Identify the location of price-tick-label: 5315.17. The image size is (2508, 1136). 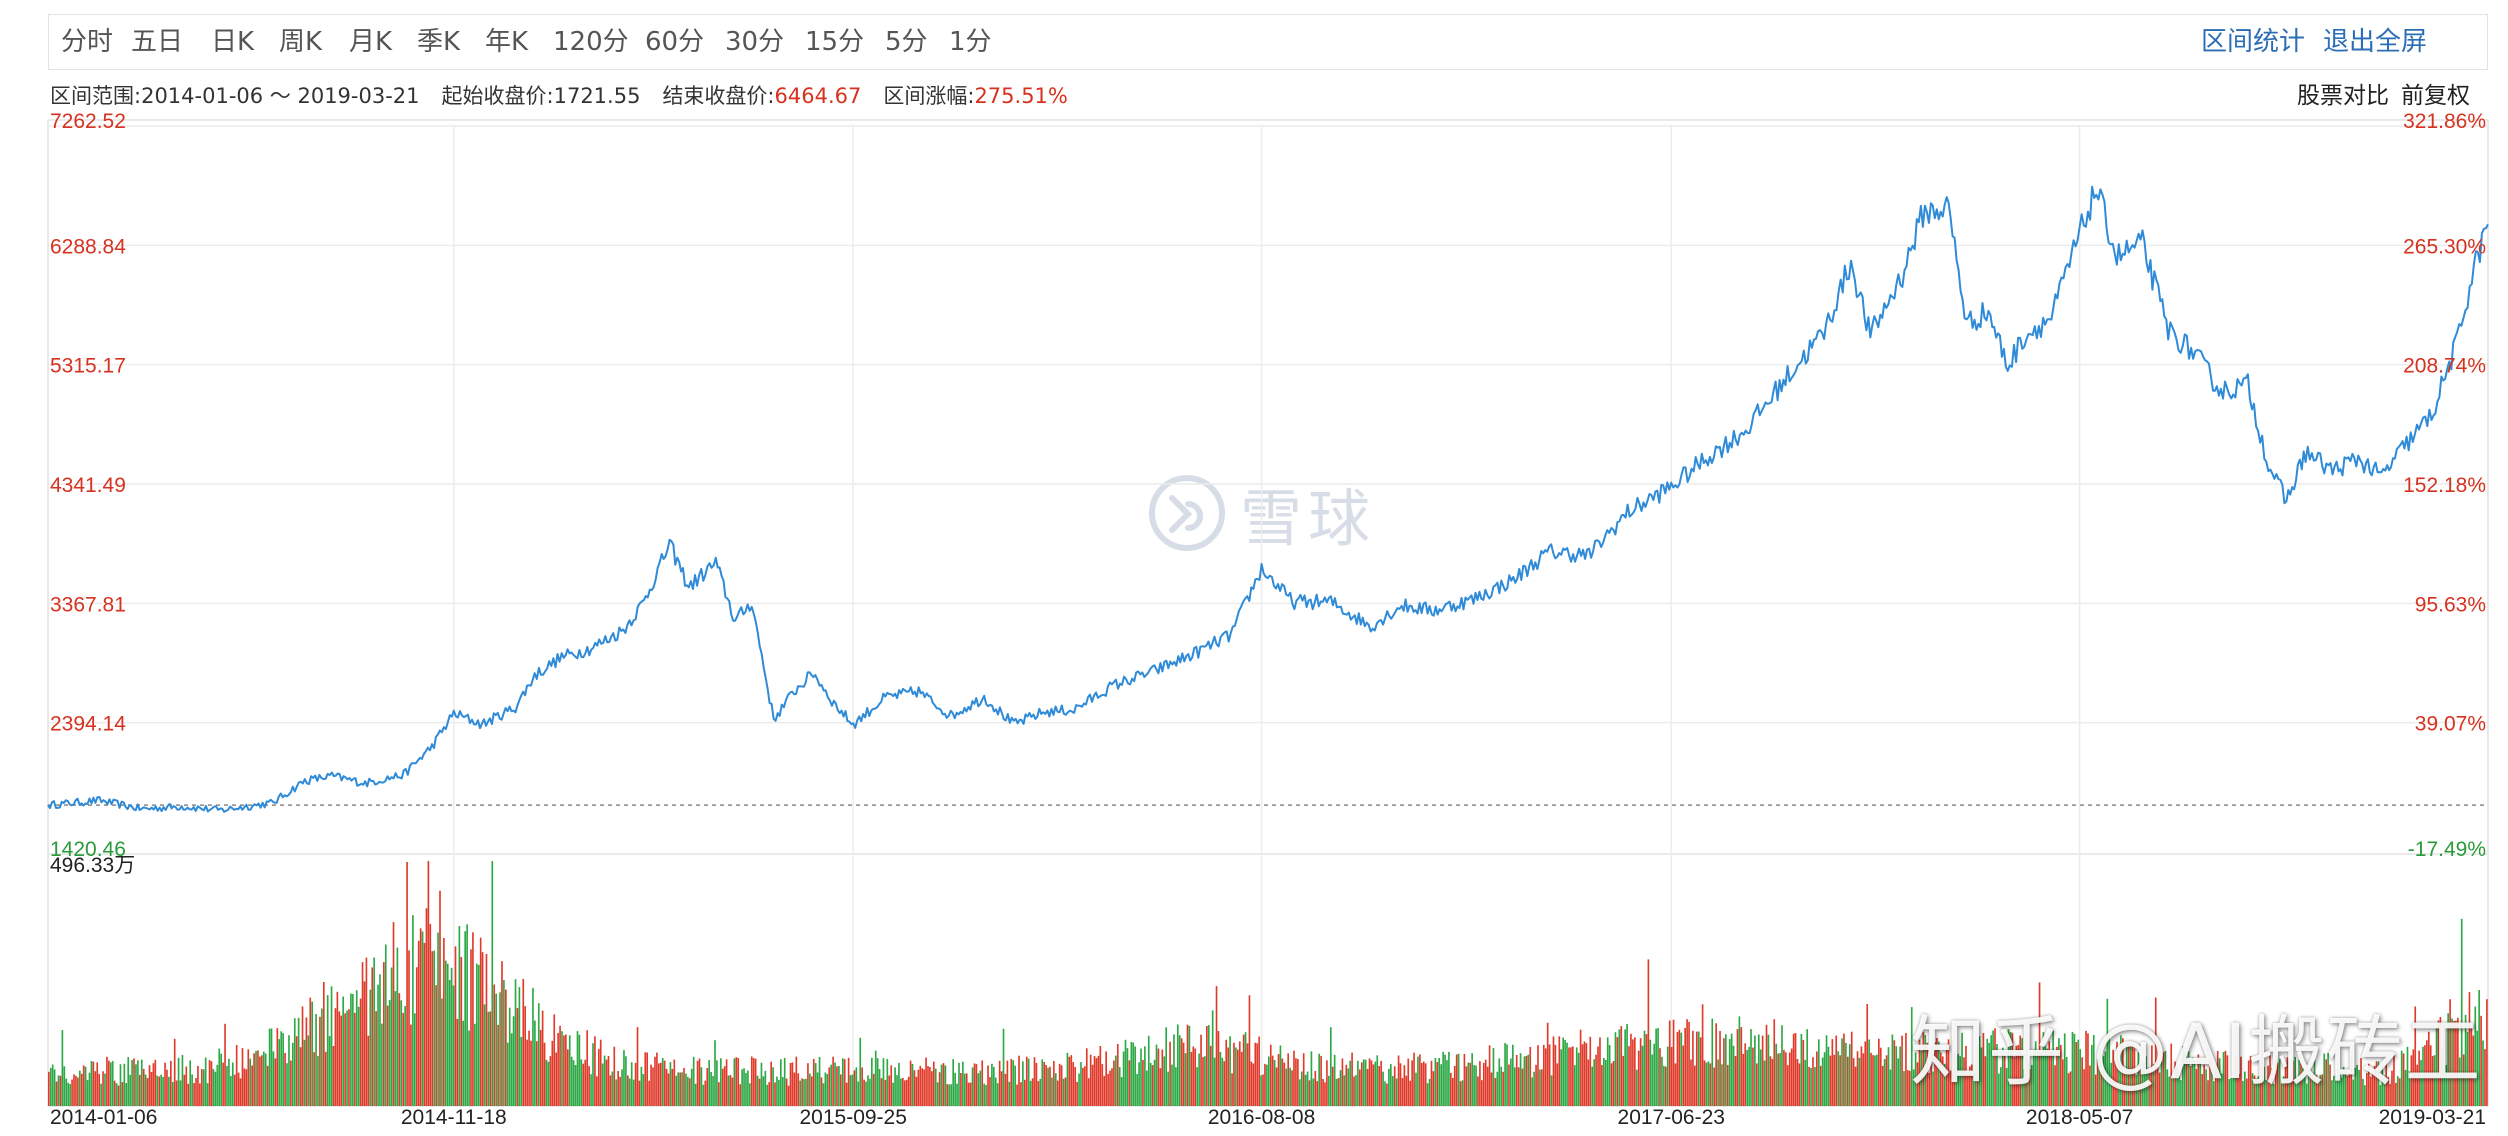
(88, 366).